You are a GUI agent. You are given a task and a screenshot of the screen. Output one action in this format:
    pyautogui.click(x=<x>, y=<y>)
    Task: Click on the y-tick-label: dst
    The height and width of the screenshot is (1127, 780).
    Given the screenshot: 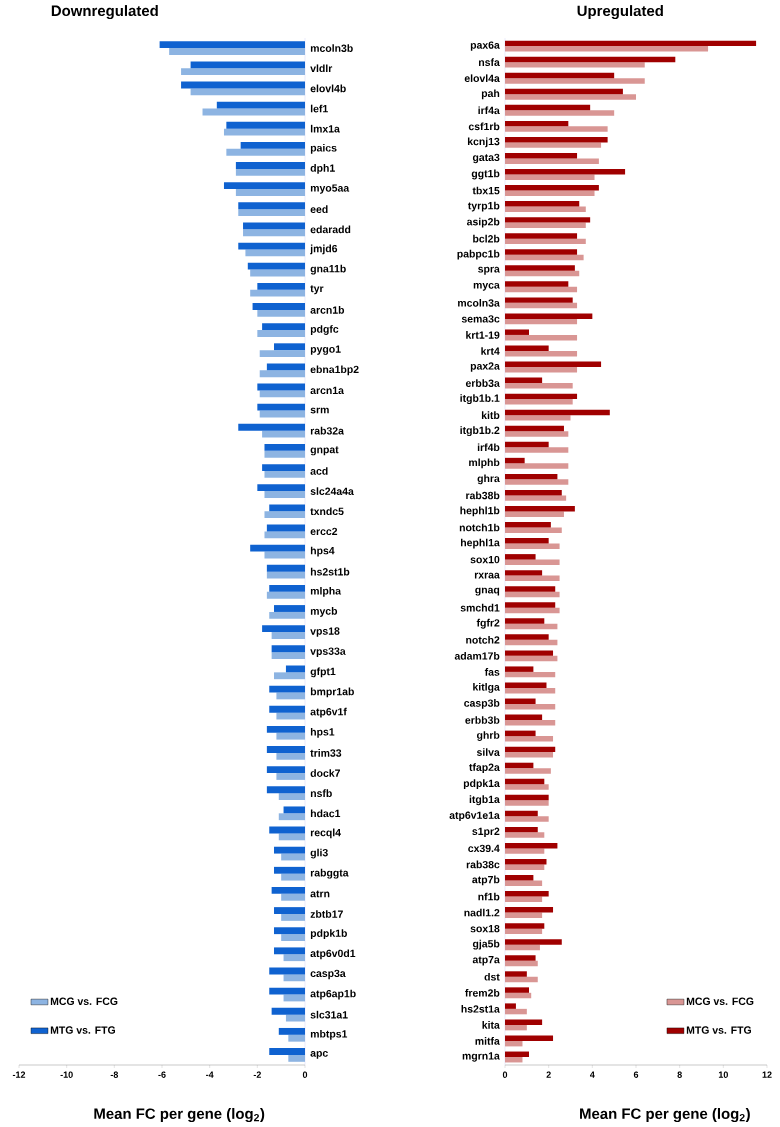 What is the action you would take?
    pyautogui.click(x=492, y=976)
    